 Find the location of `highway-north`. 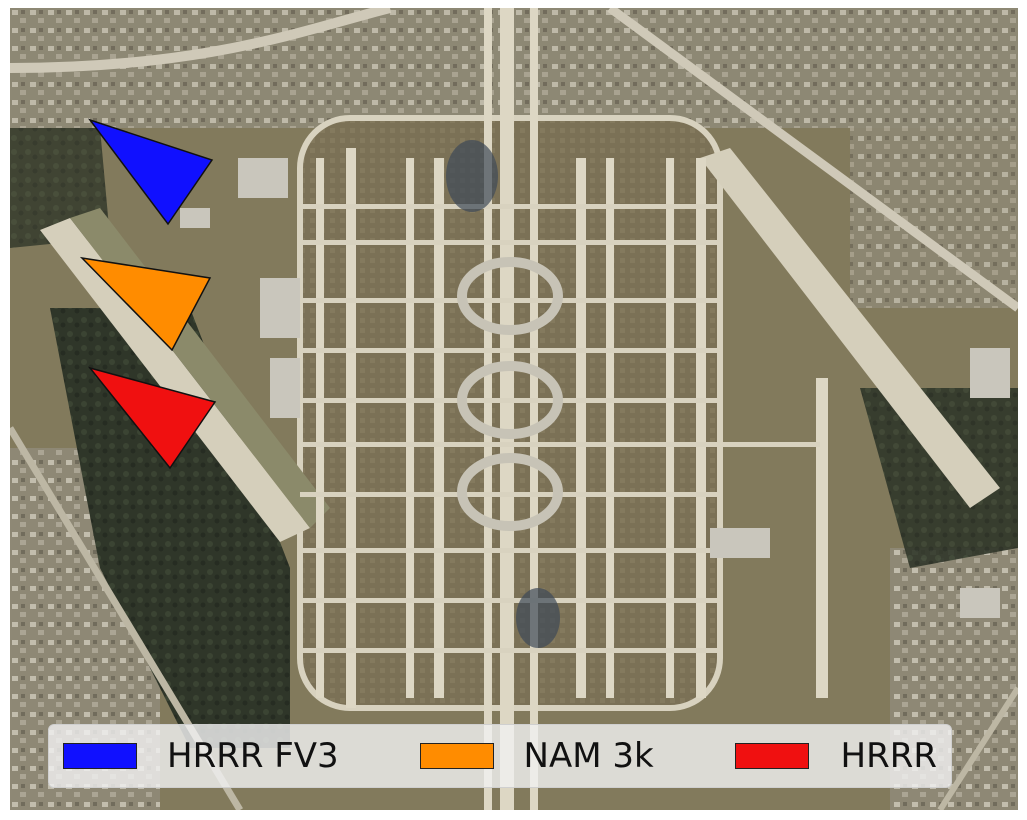

highway-north is located at coordinates (201, 40).